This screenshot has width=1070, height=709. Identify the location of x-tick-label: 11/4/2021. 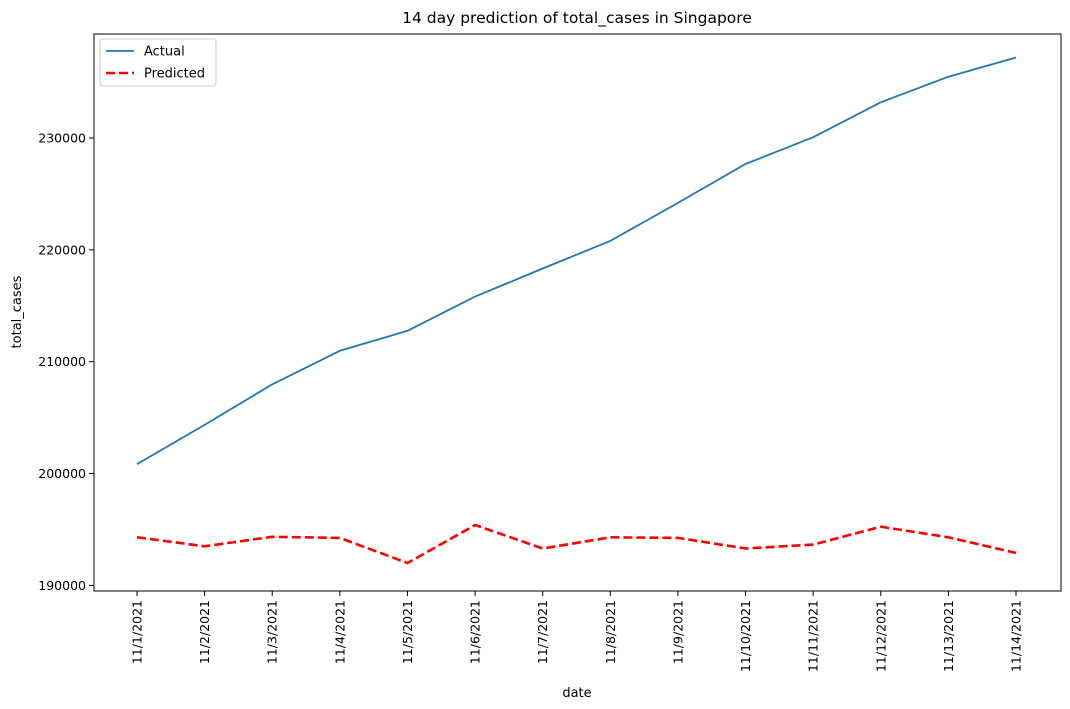
(339, 632).